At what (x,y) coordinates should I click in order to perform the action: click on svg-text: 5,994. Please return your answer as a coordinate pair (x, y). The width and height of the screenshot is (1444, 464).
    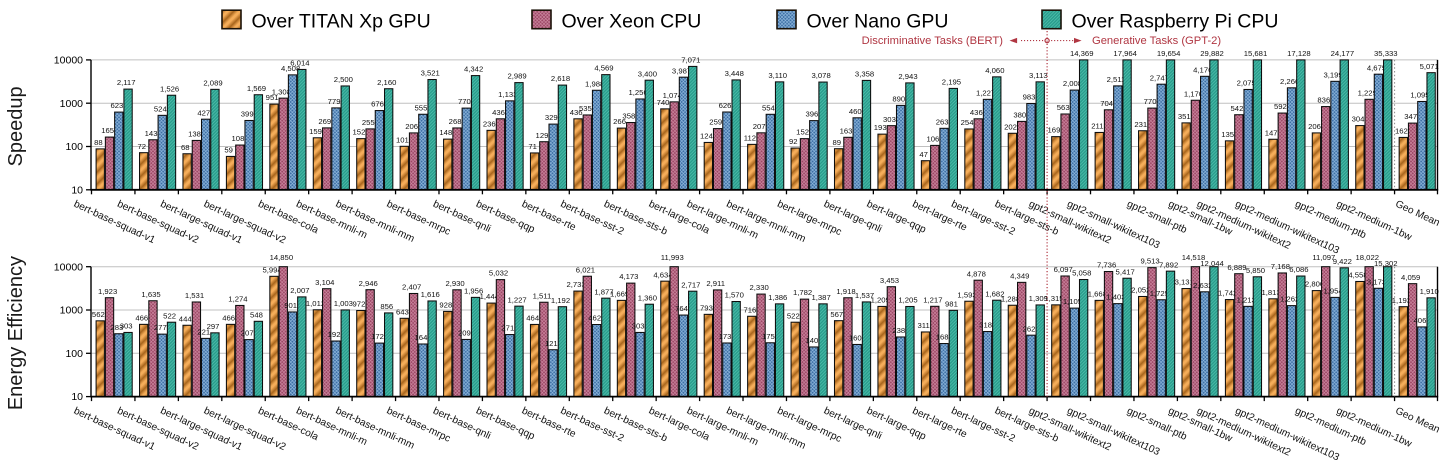
    Looking at the image, I should click on (272, 269).